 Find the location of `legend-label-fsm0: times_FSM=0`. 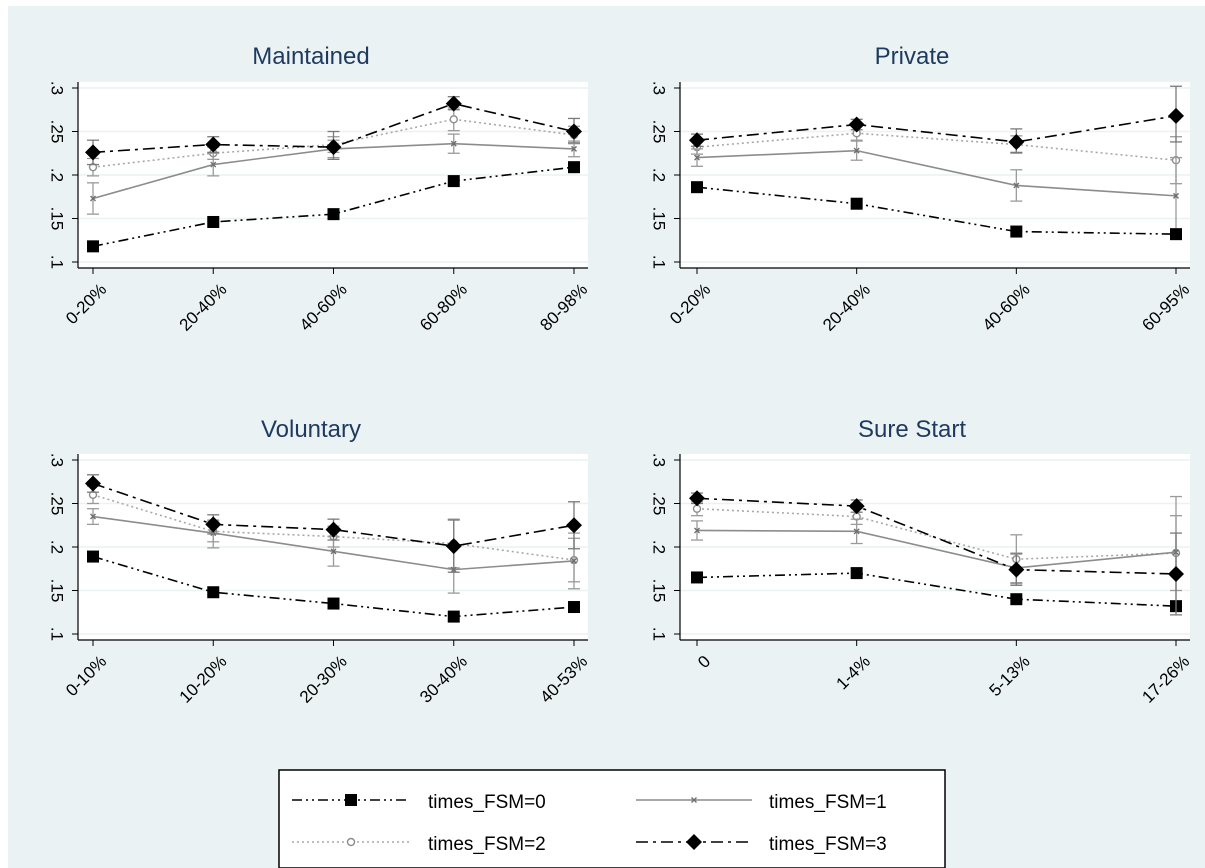

legend-label-fsm0: times_FSM=0 is located at coordinates (487, 802).